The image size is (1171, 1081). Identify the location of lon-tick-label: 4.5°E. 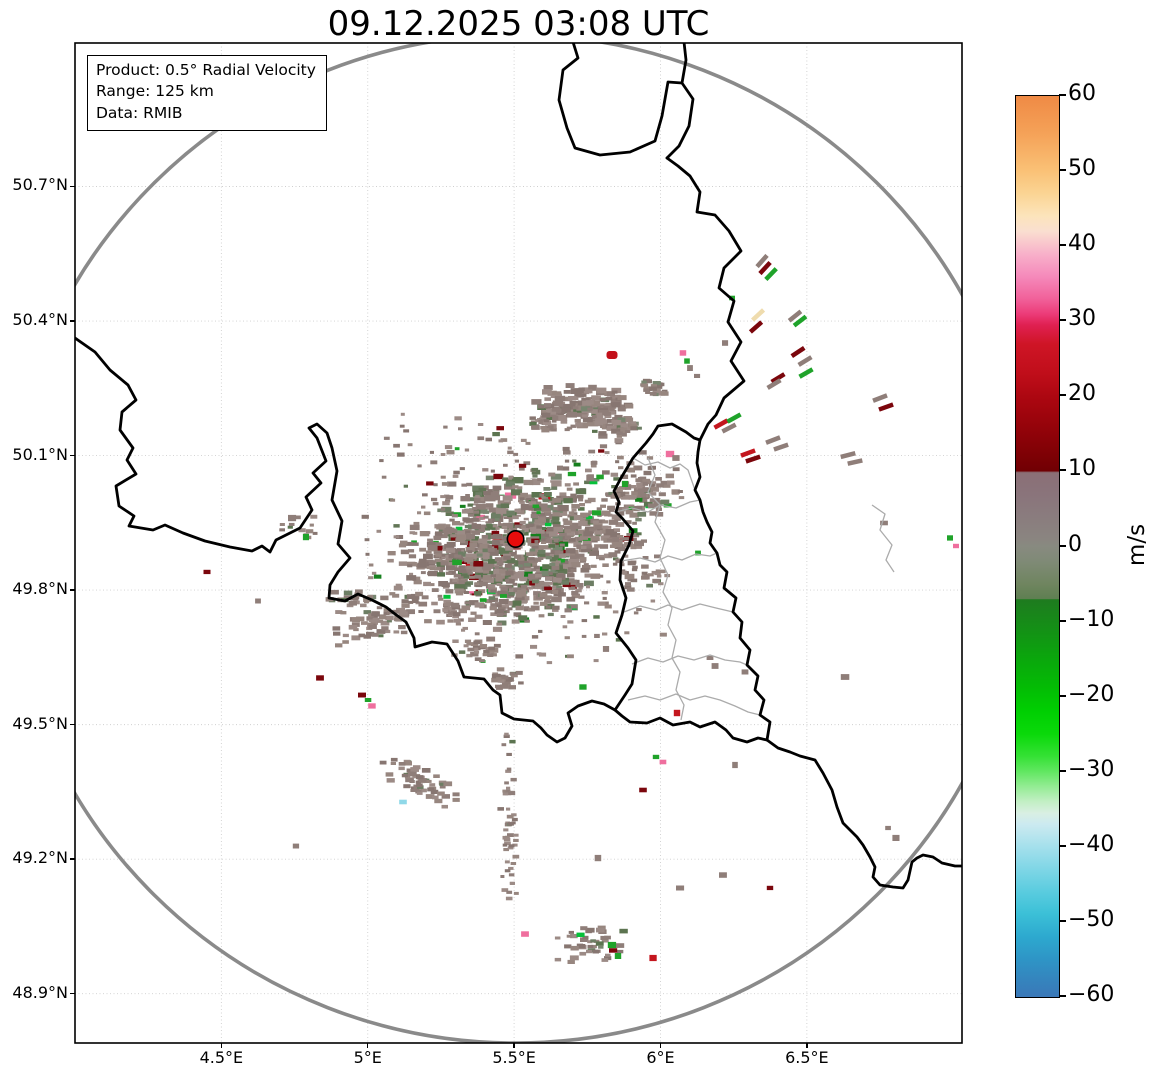
(221, 1057).